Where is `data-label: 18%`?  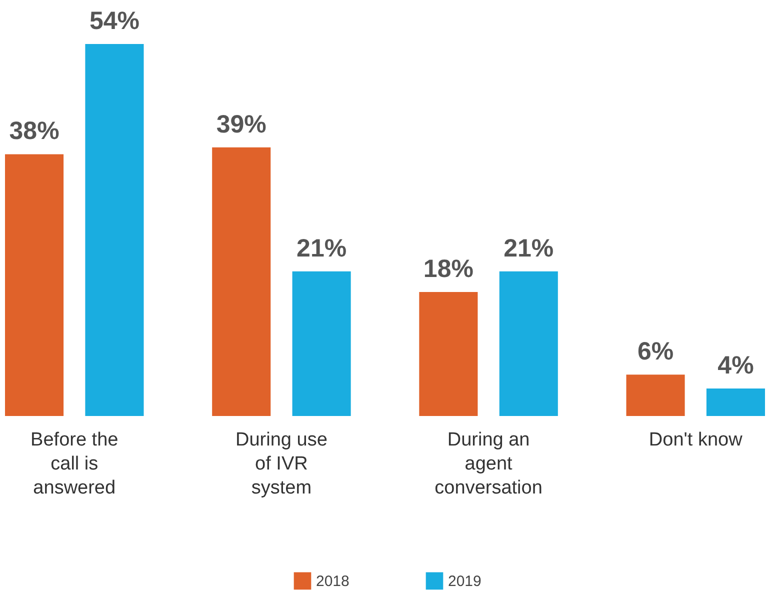 data-label: 18% is located at coordinates (448, 269).